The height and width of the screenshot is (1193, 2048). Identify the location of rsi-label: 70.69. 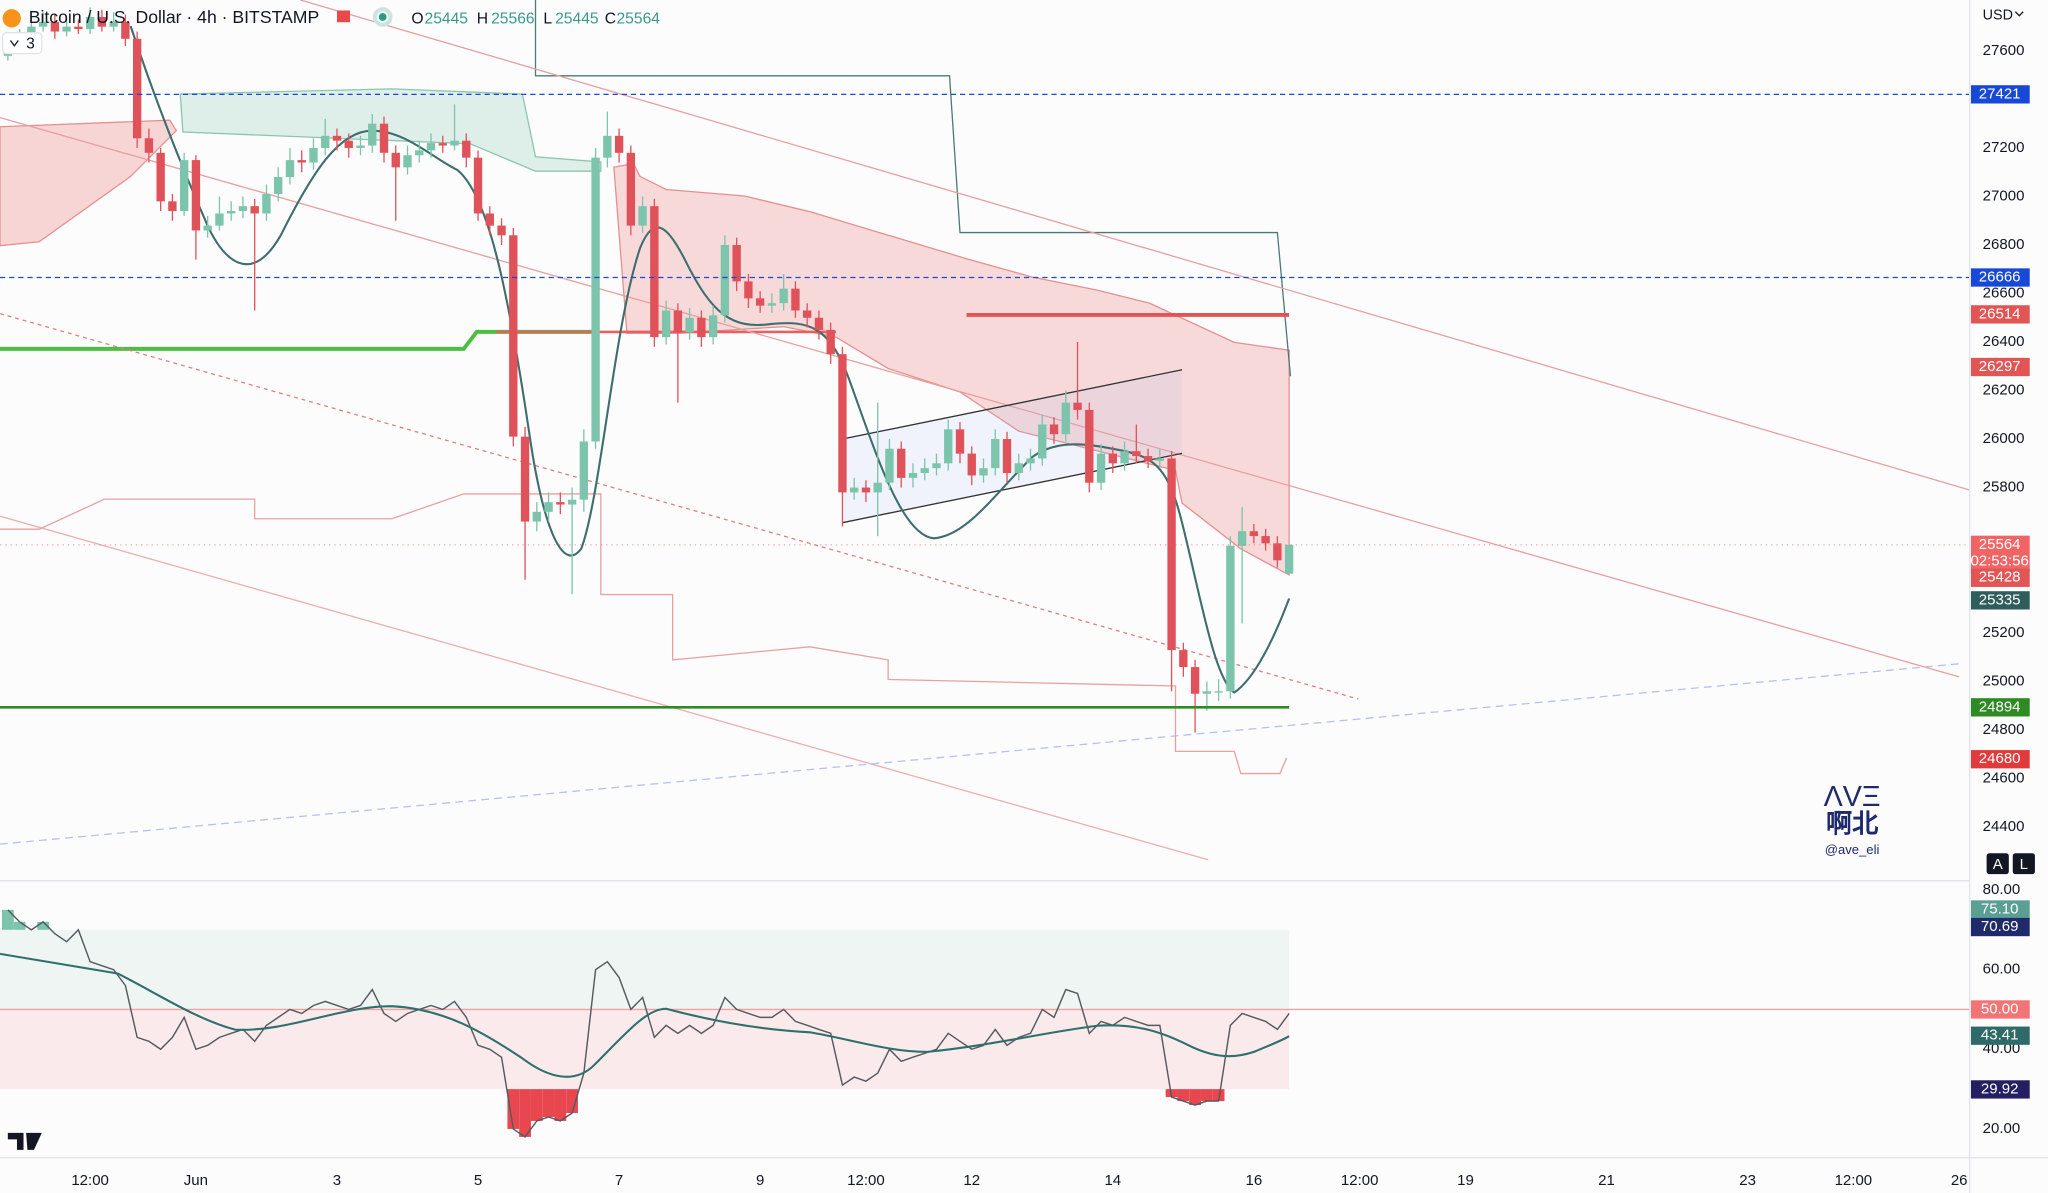
(2000, 926).